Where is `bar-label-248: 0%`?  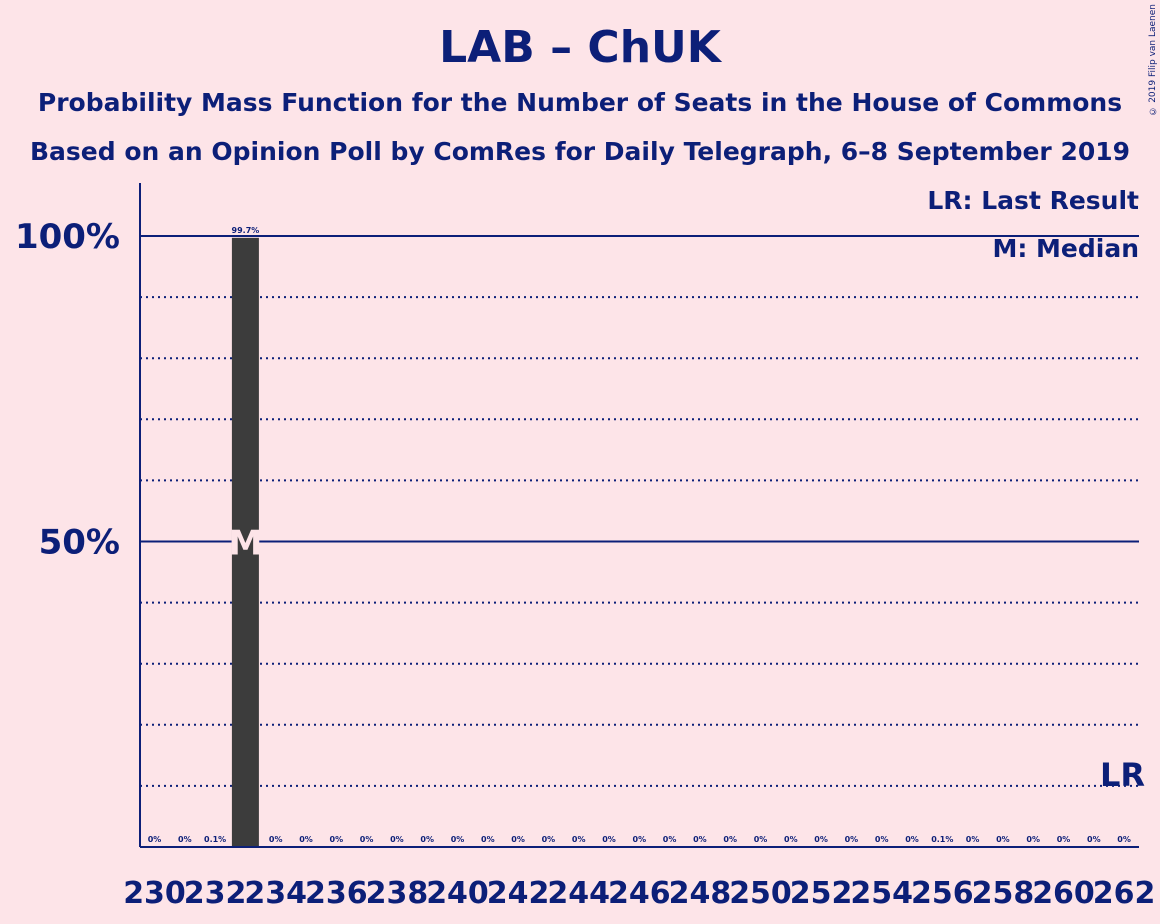 bar-label-248: 0% is located at coordinates (700, 839).